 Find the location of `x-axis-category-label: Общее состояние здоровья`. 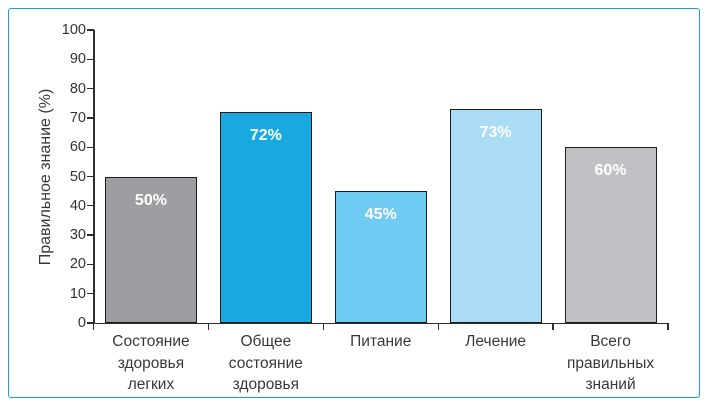

x-axis-category-label: Общее состояние здоровья is located at coordinates (265, 363).